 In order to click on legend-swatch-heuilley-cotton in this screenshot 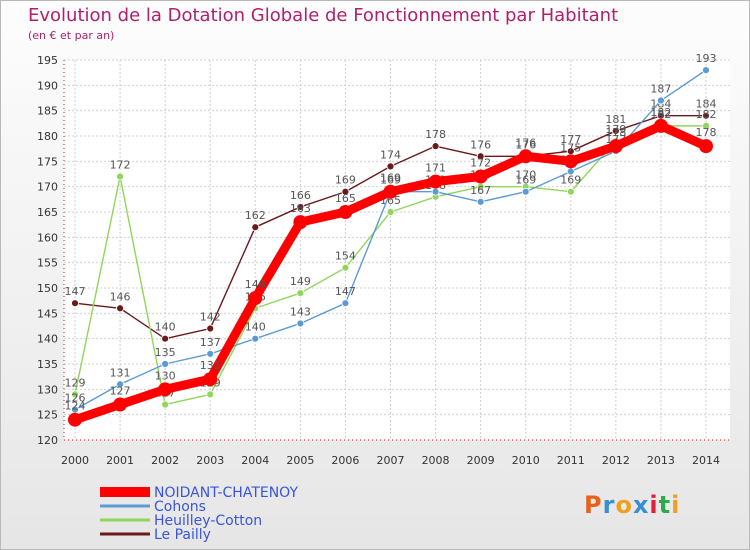, I will do `click(125, 520)`.